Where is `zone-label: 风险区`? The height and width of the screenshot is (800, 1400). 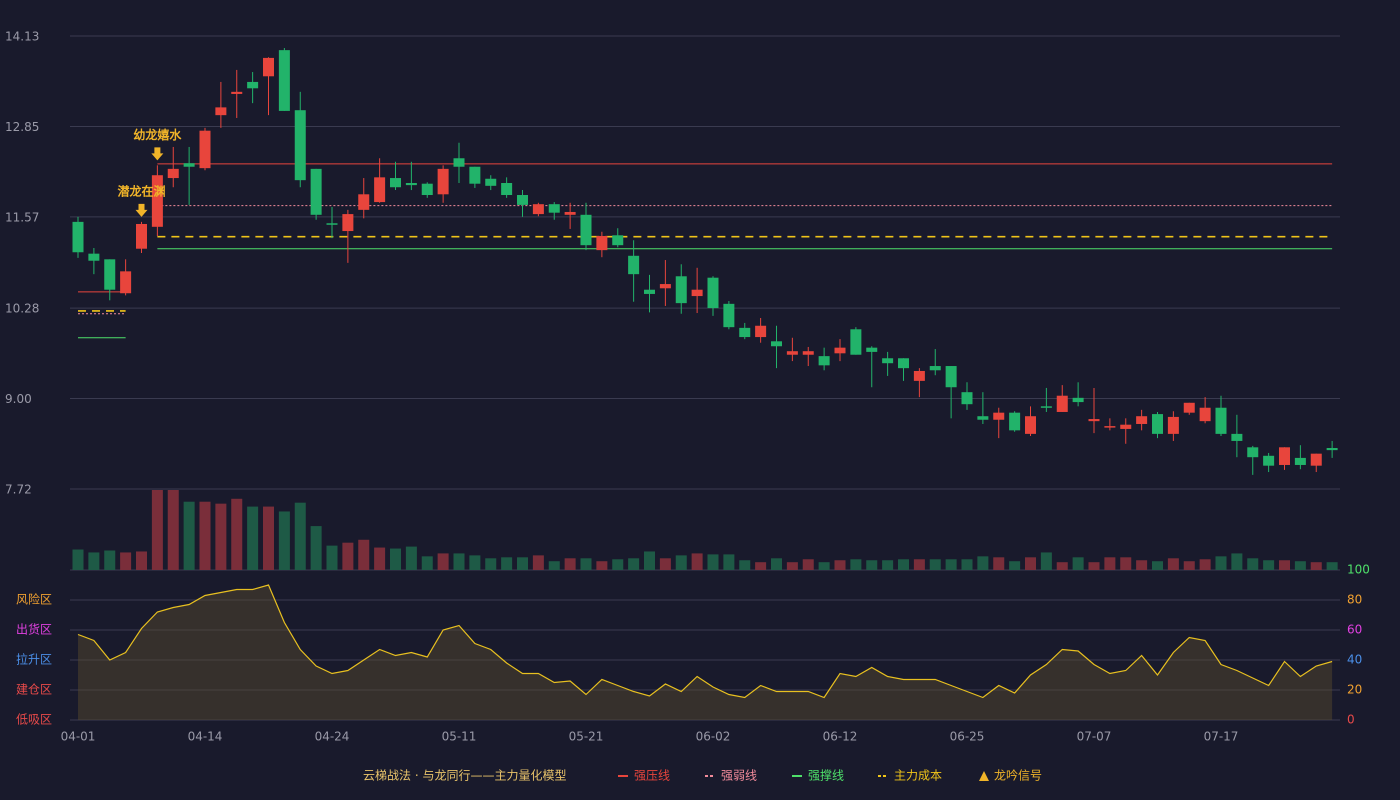 zone-label: 风险区 is located at coordinates (34, 599).